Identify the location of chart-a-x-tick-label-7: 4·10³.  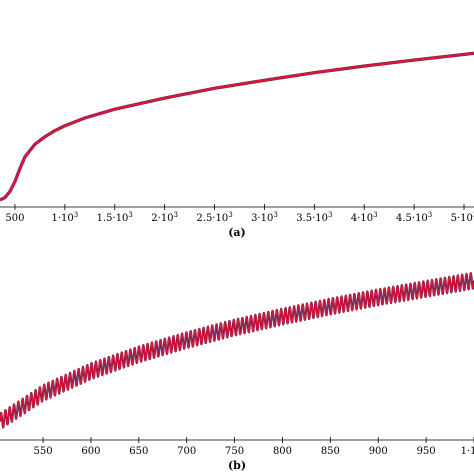
(364, 217).